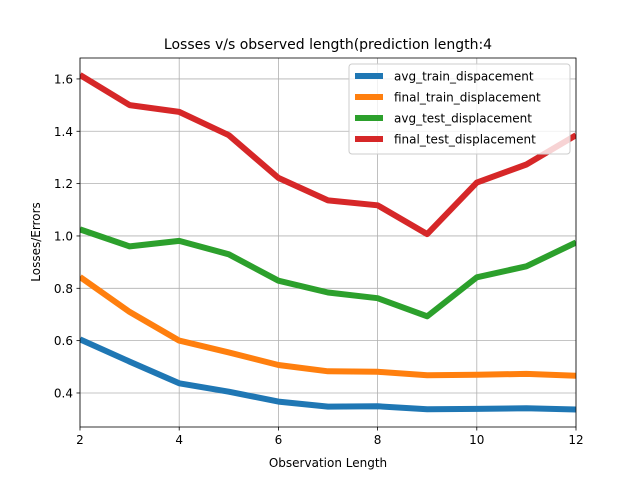 This screenshot has width=640, height=480. I want to click on y-tick-label: 1.0, so click(63, 236).